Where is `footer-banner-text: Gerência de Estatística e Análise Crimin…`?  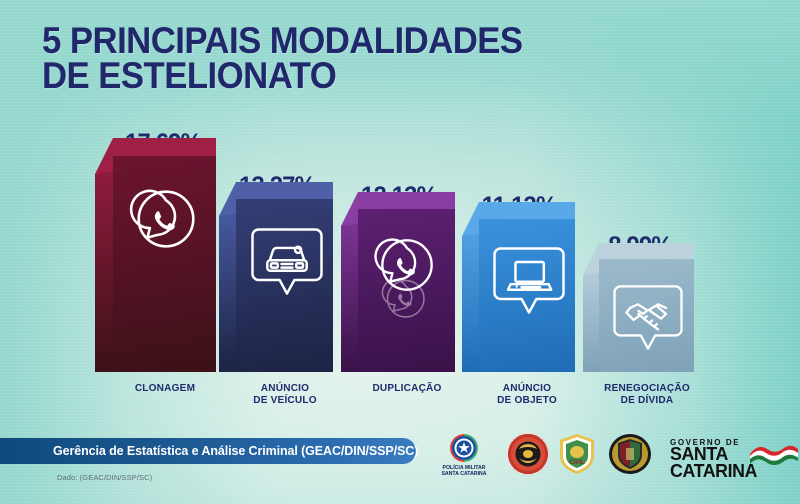 footer-banner-text: Gerência de Estatística e Análise Crimin… is located at coordinates (236, 451).